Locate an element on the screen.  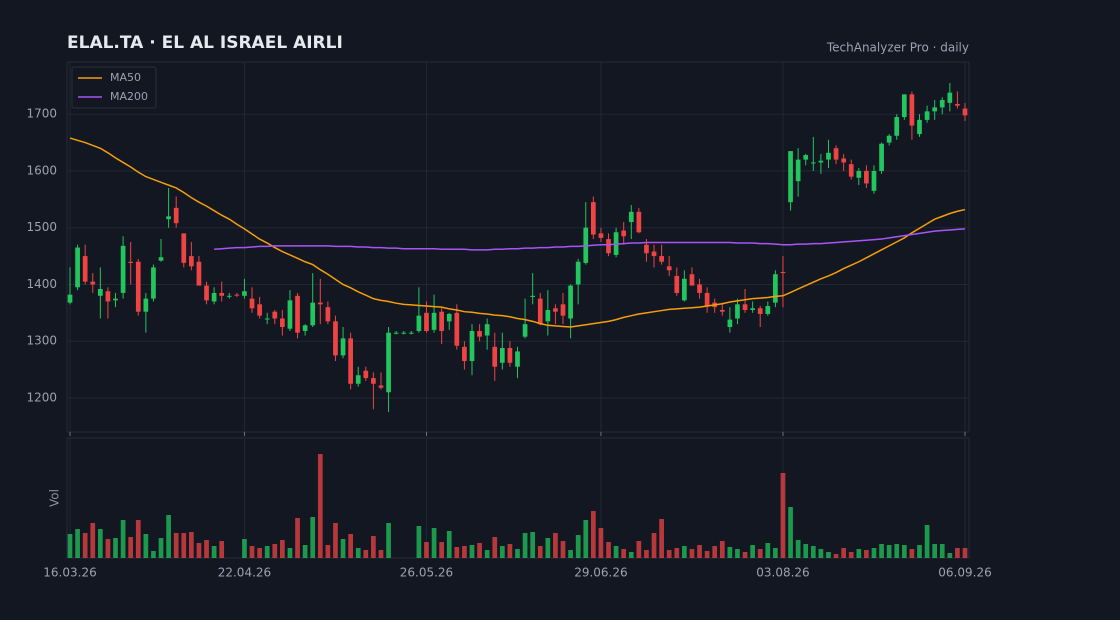
x-tick-label: 29.06.26 is located at coordinates (600, 573).